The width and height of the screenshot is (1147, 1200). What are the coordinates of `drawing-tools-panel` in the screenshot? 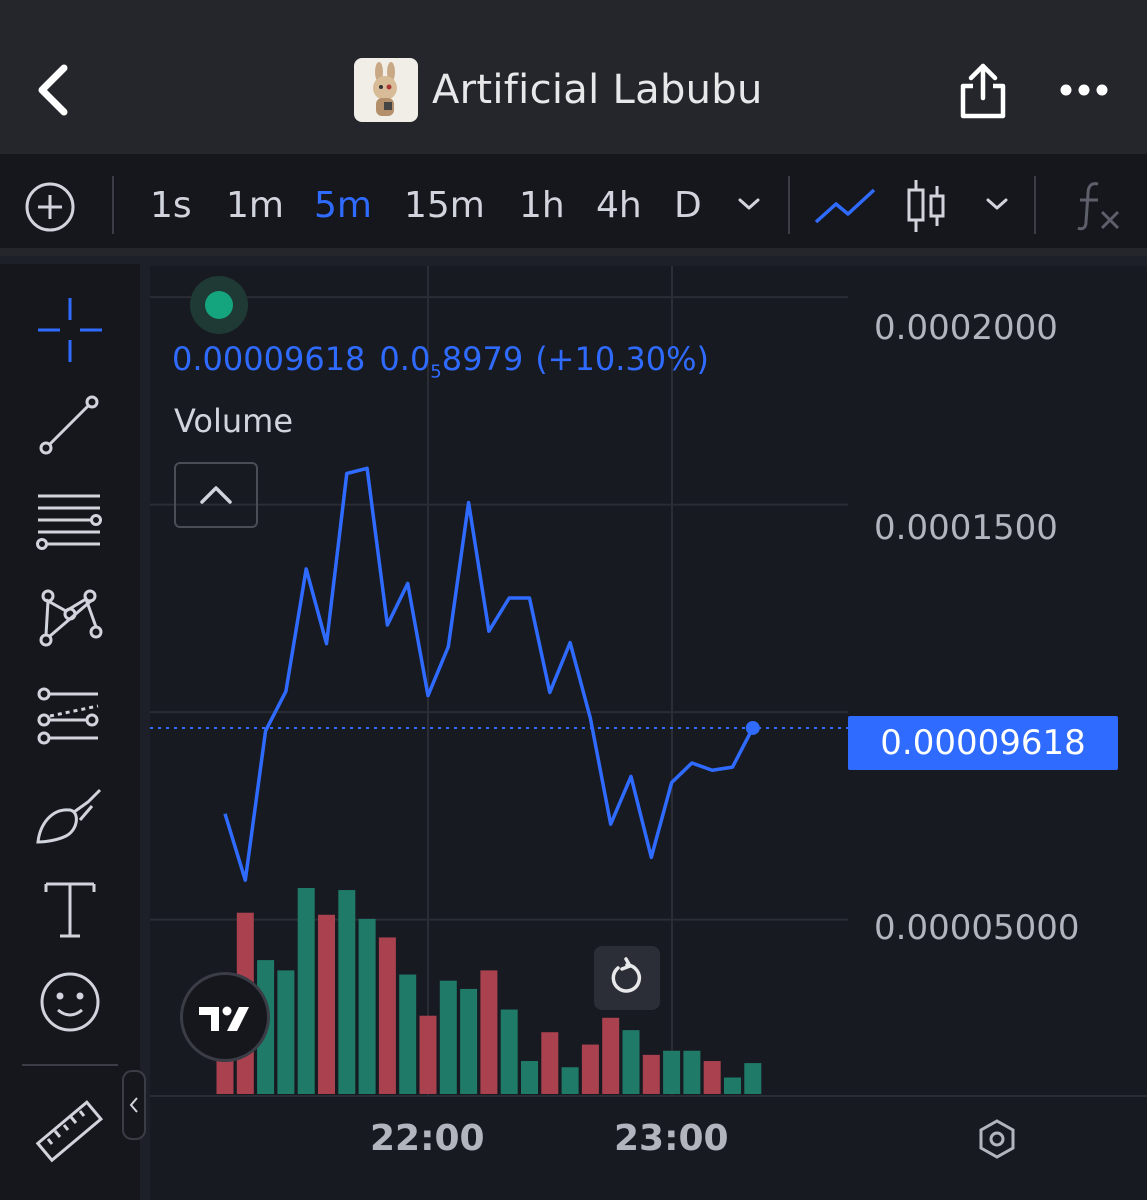 It's located at (70, 732).